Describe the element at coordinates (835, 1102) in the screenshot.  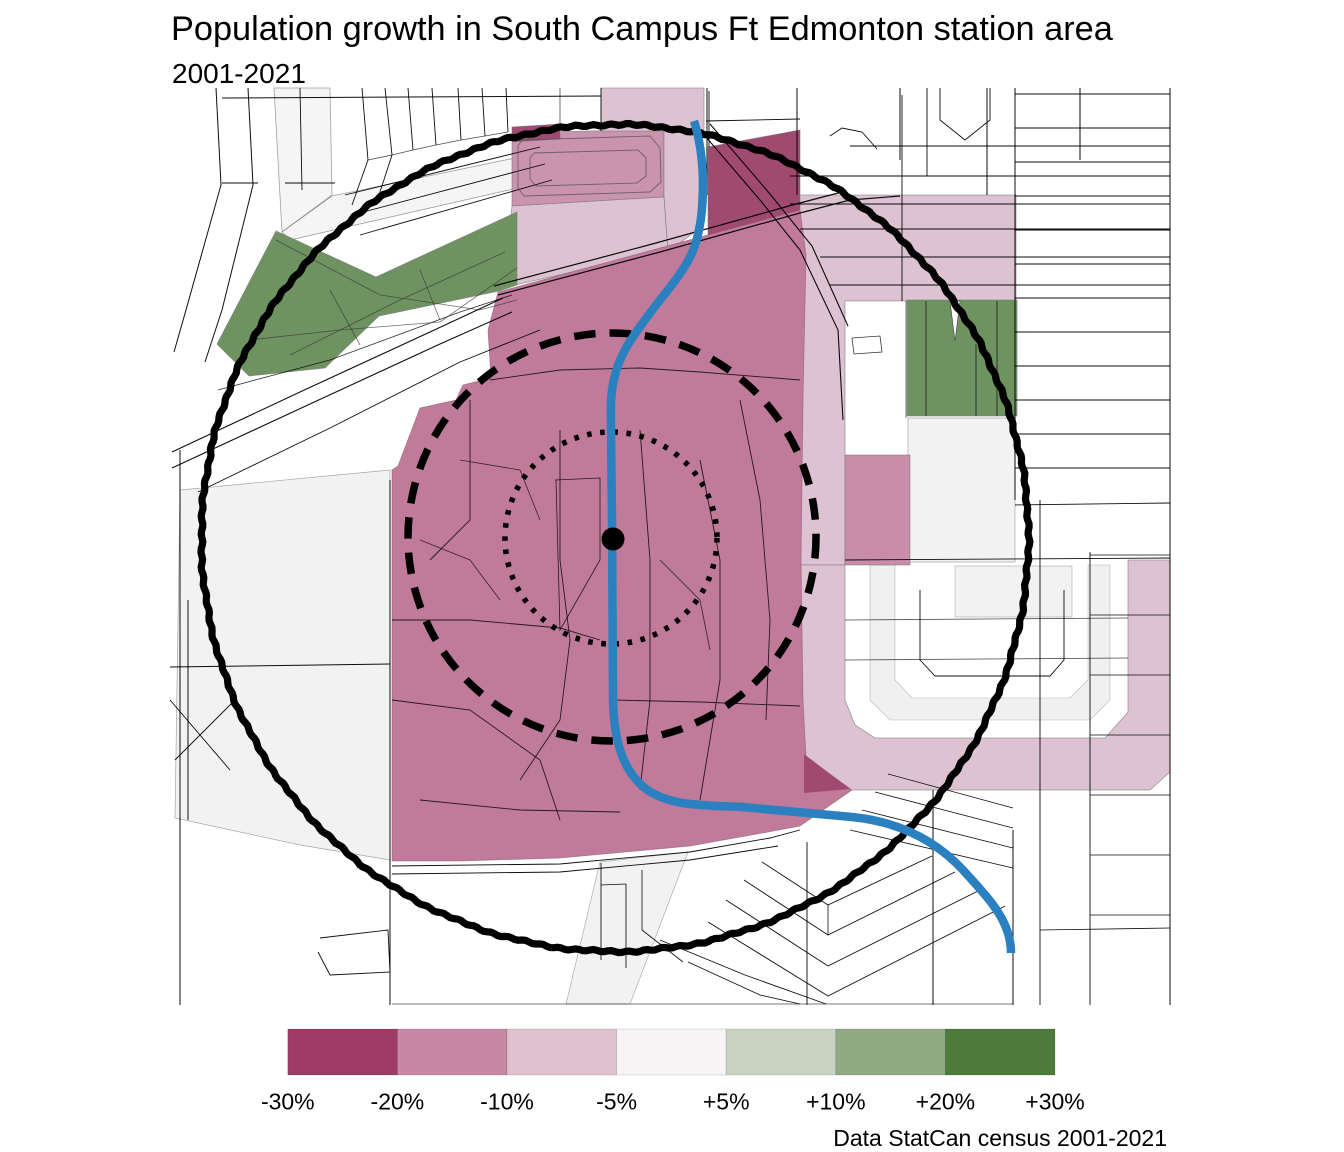
I see `svg-text: +10%` at that location.